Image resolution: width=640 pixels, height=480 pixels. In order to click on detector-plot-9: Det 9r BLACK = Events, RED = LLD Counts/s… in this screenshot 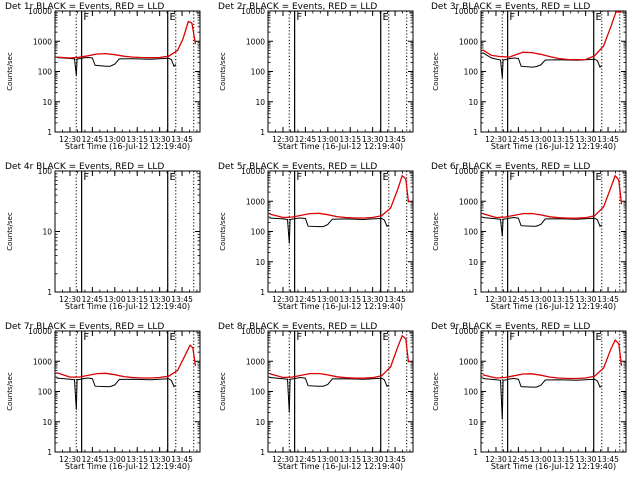, I will do `click(529, 396)`.